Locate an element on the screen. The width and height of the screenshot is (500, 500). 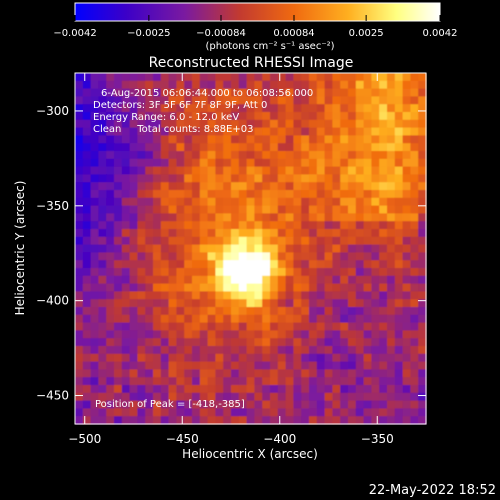
annotation-detectors: Detectors: 3F 5F 6F 7F 8F 9F, Att 0 is located at coordinates (180, 105).